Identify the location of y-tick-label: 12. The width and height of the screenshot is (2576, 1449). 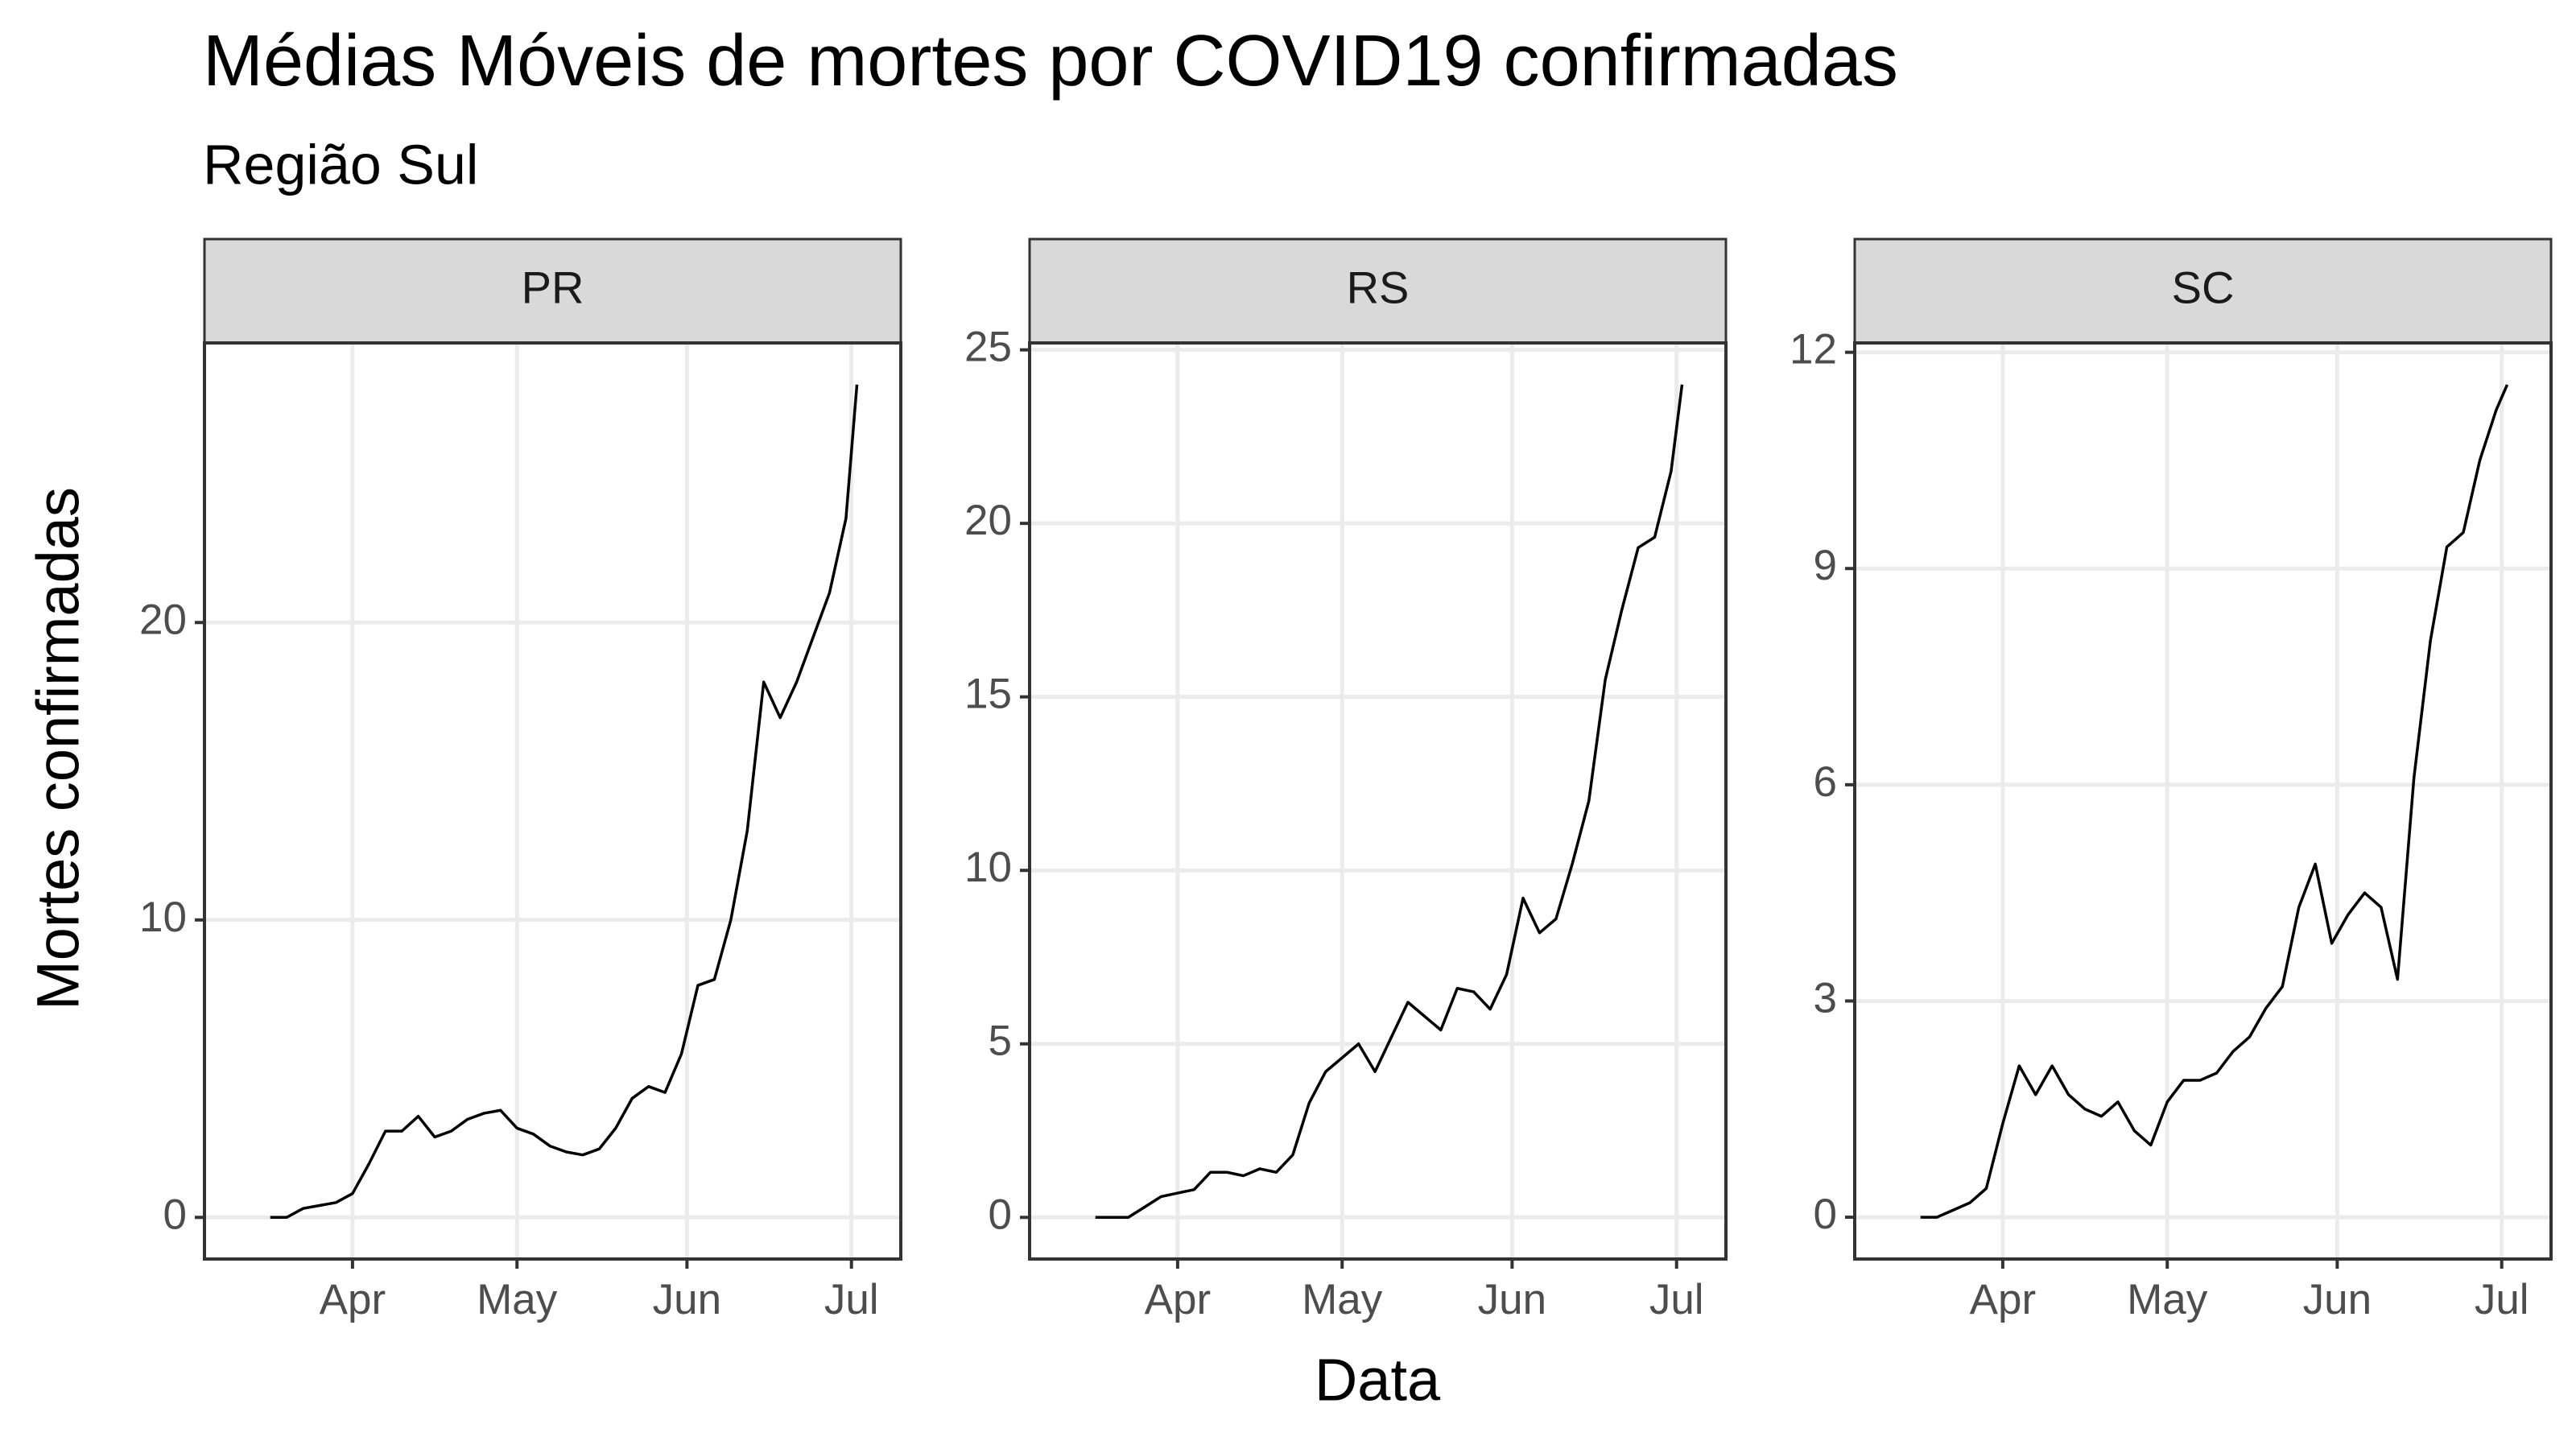
(1813, 350).